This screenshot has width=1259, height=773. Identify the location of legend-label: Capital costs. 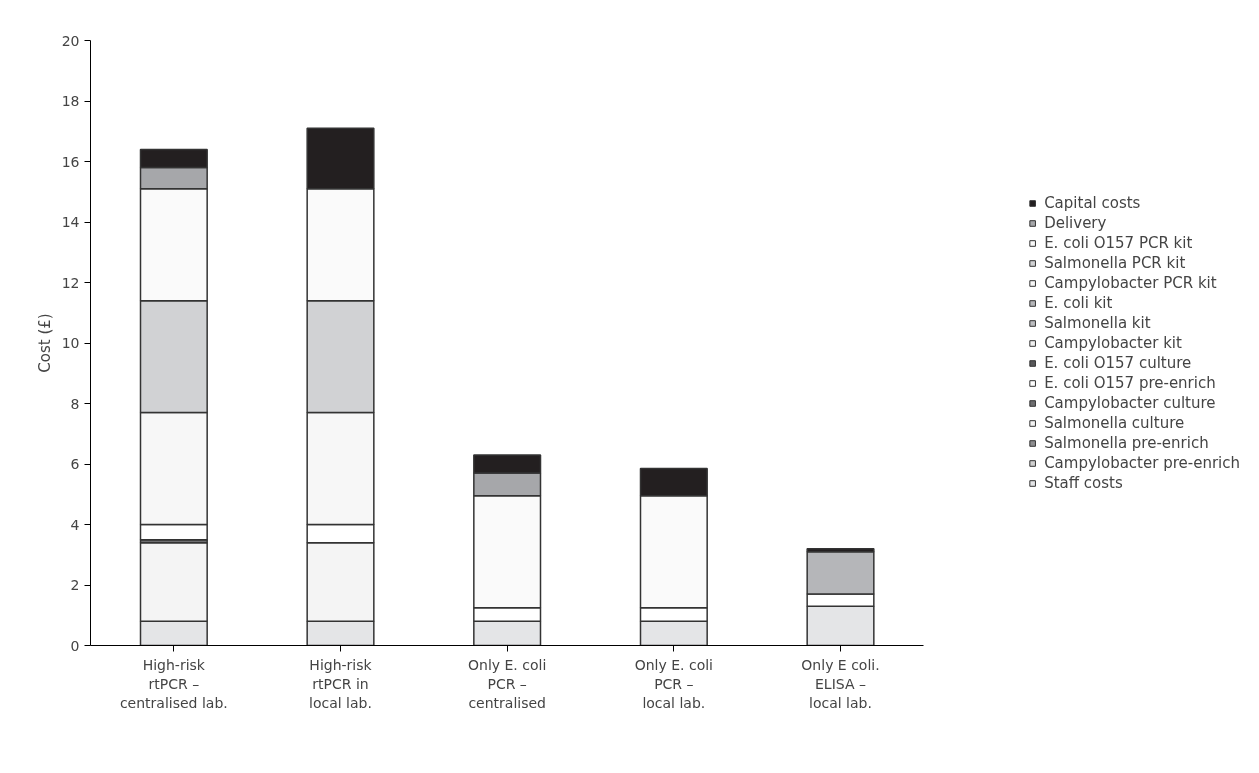
(1092, 202).